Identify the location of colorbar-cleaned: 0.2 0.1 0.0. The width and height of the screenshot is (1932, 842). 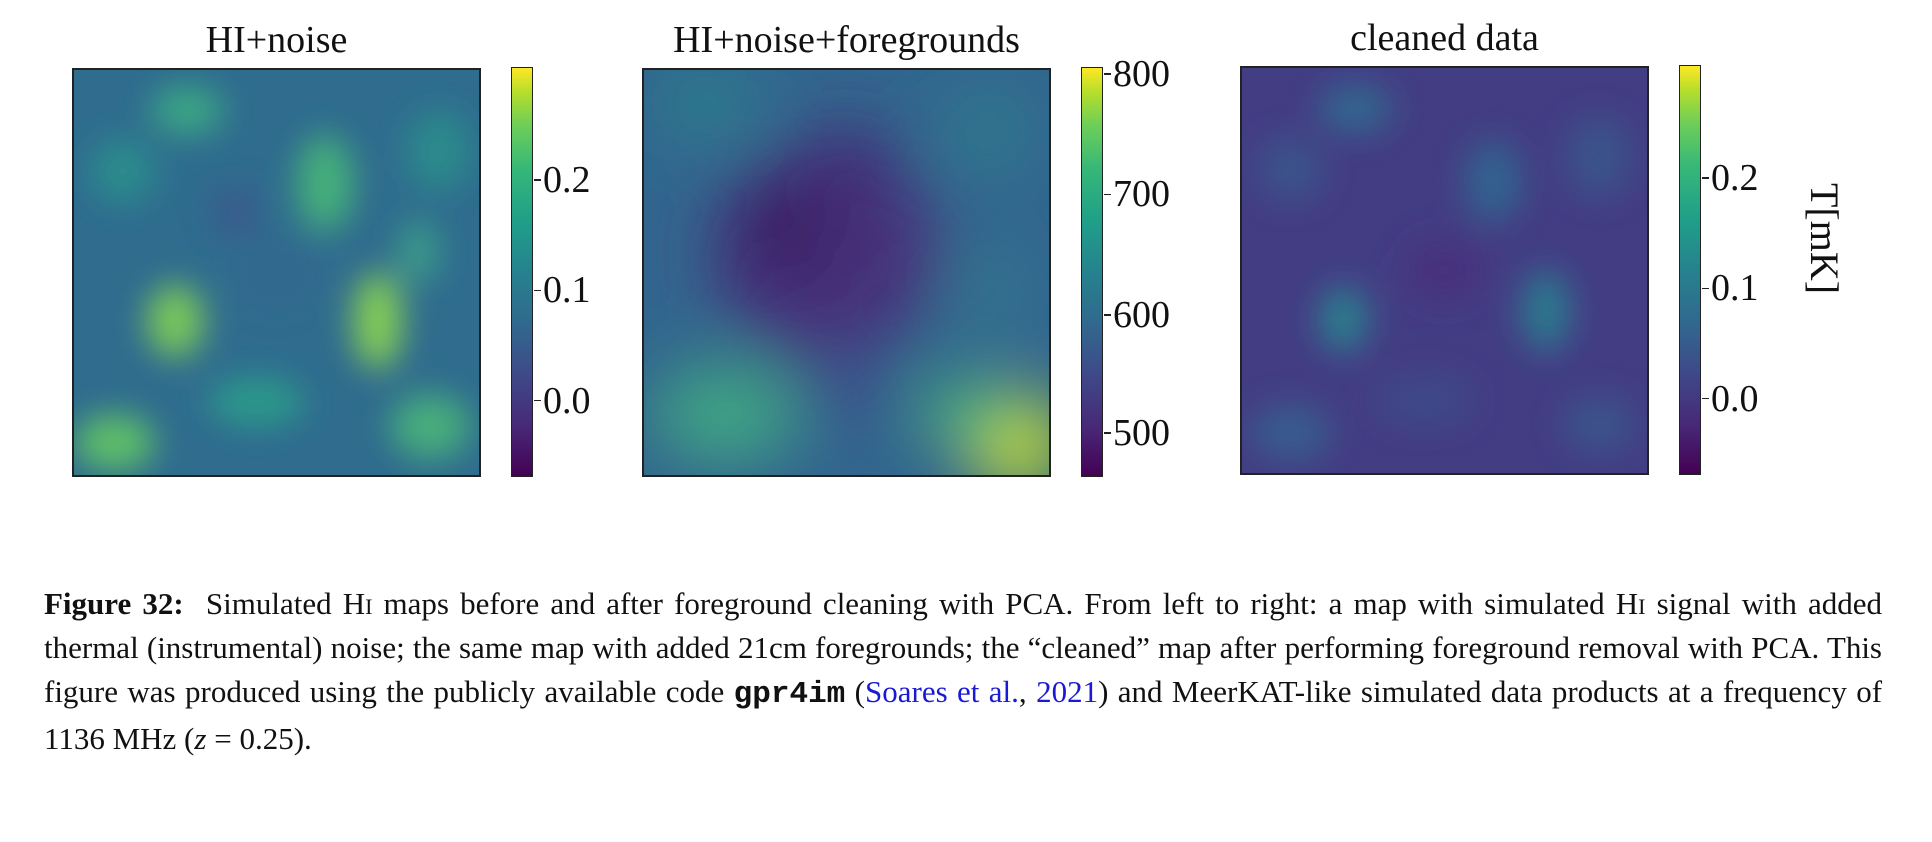
(1719, 270).